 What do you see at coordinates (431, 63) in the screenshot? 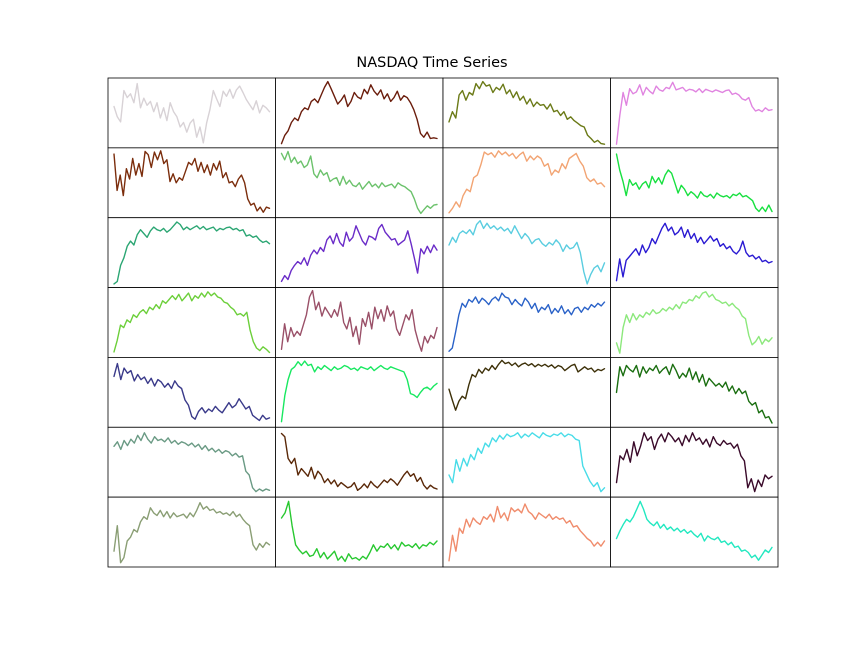
I see `chart-title: NASDAQ Time Series` at bounding box center [431, 63].